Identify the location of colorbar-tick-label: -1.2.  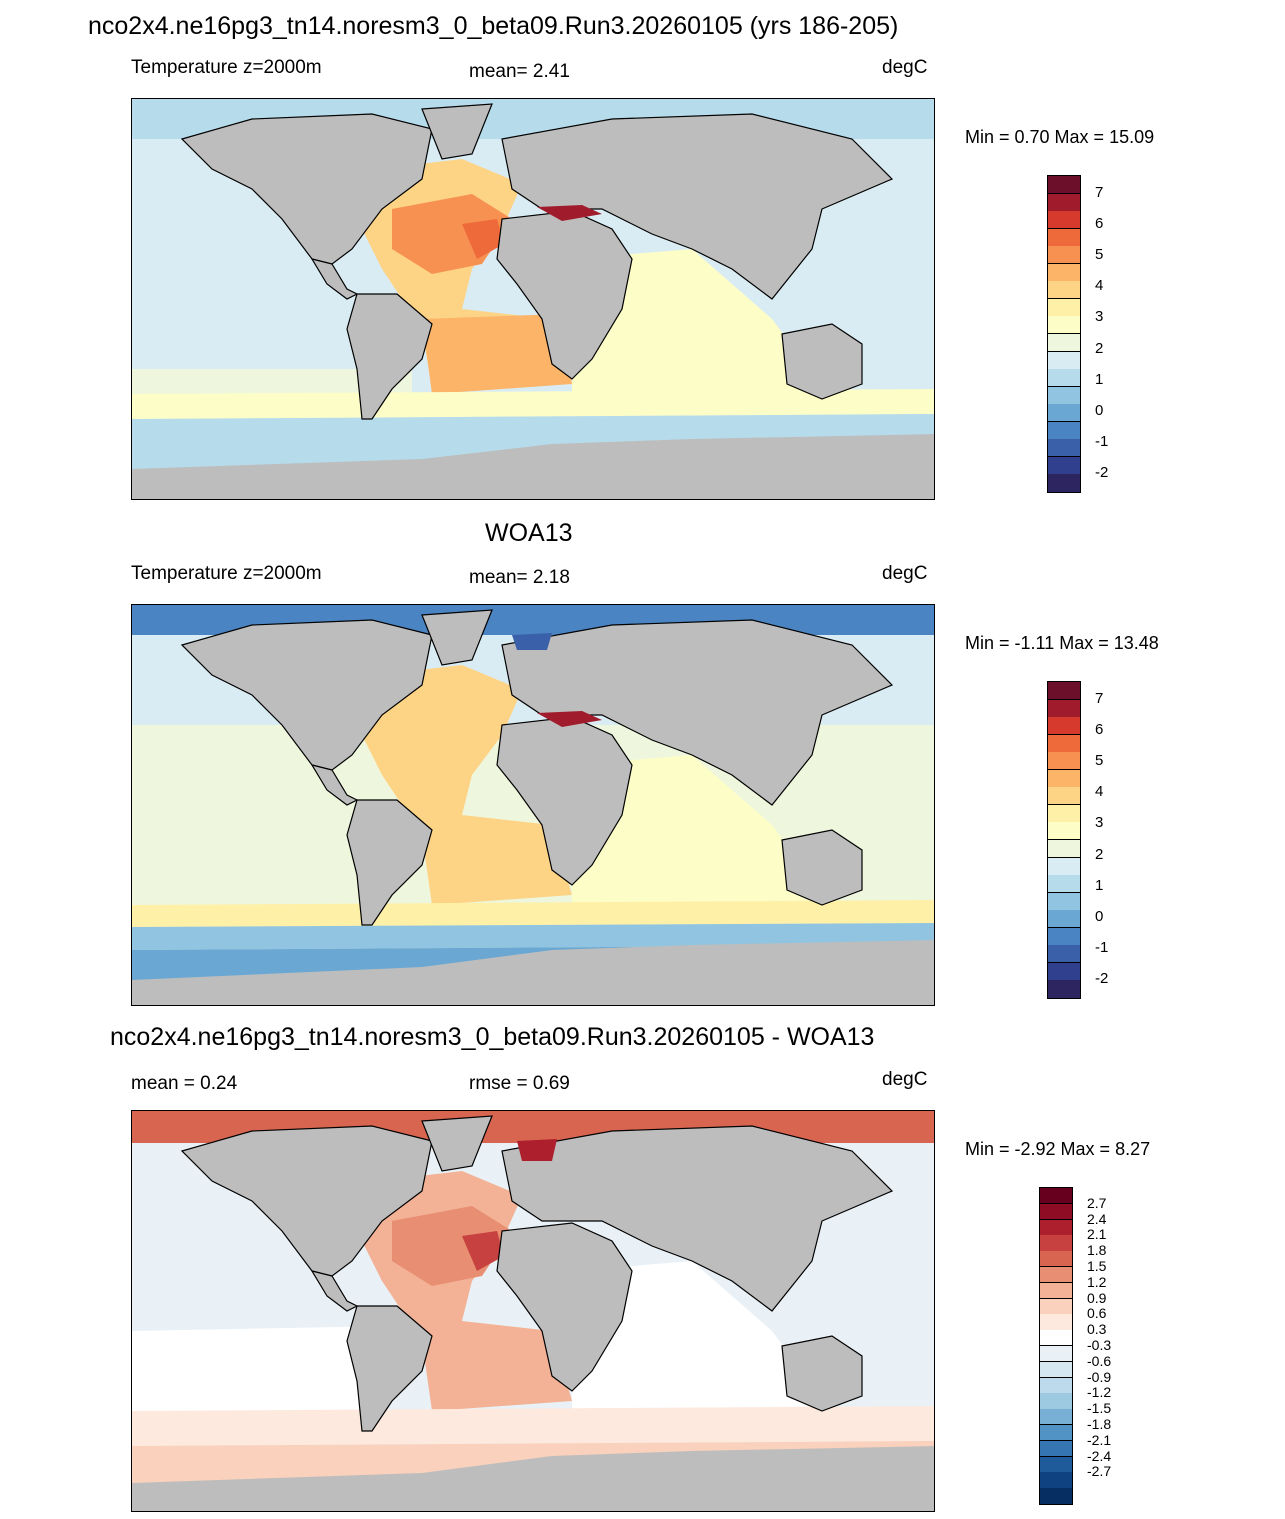
(1099, 1392).